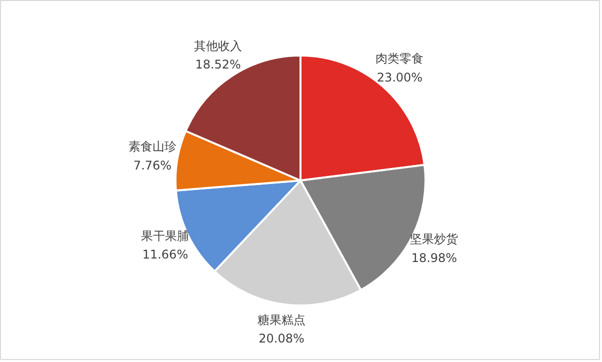 The image size is (602, 362). Describe the element at coordinates (165, 235) in the screenshot. I see `slice-label: 果干果脯` at that location.